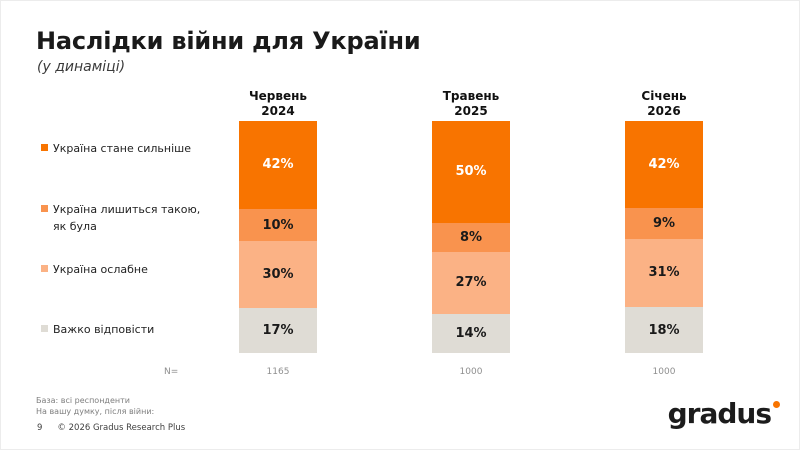 The width and height of the screenshot is (800, 450). What do you see at coordinates (471, 282) in the screenshot?
I see `bar-segment: 27%` at bounding box center [471, 282].